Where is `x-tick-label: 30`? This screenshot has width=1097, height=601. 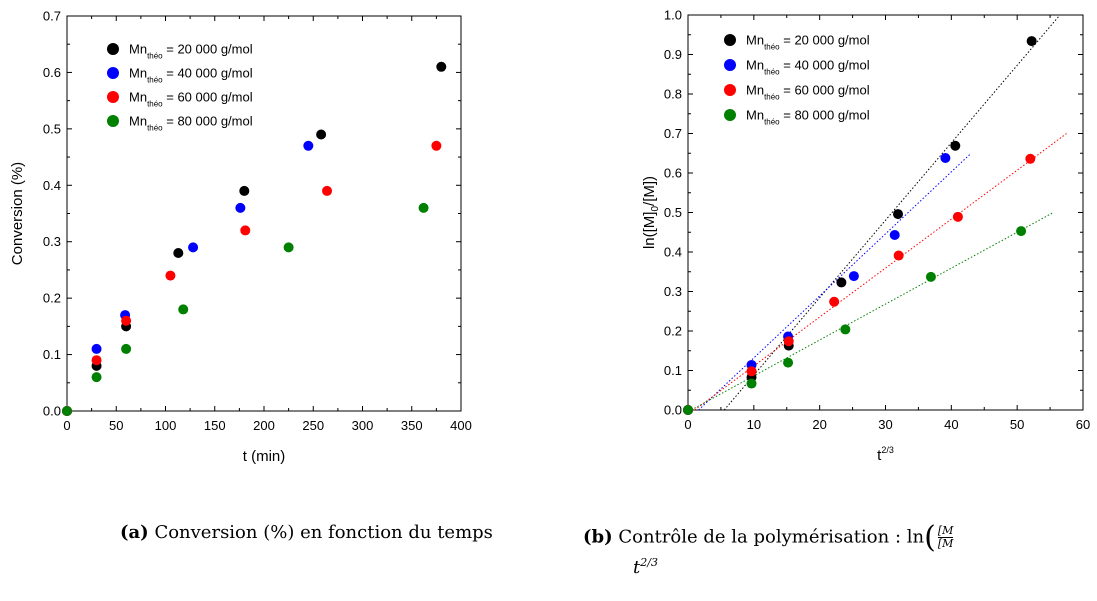 x-tick-label: 30 is located at coordinates (885, 424).